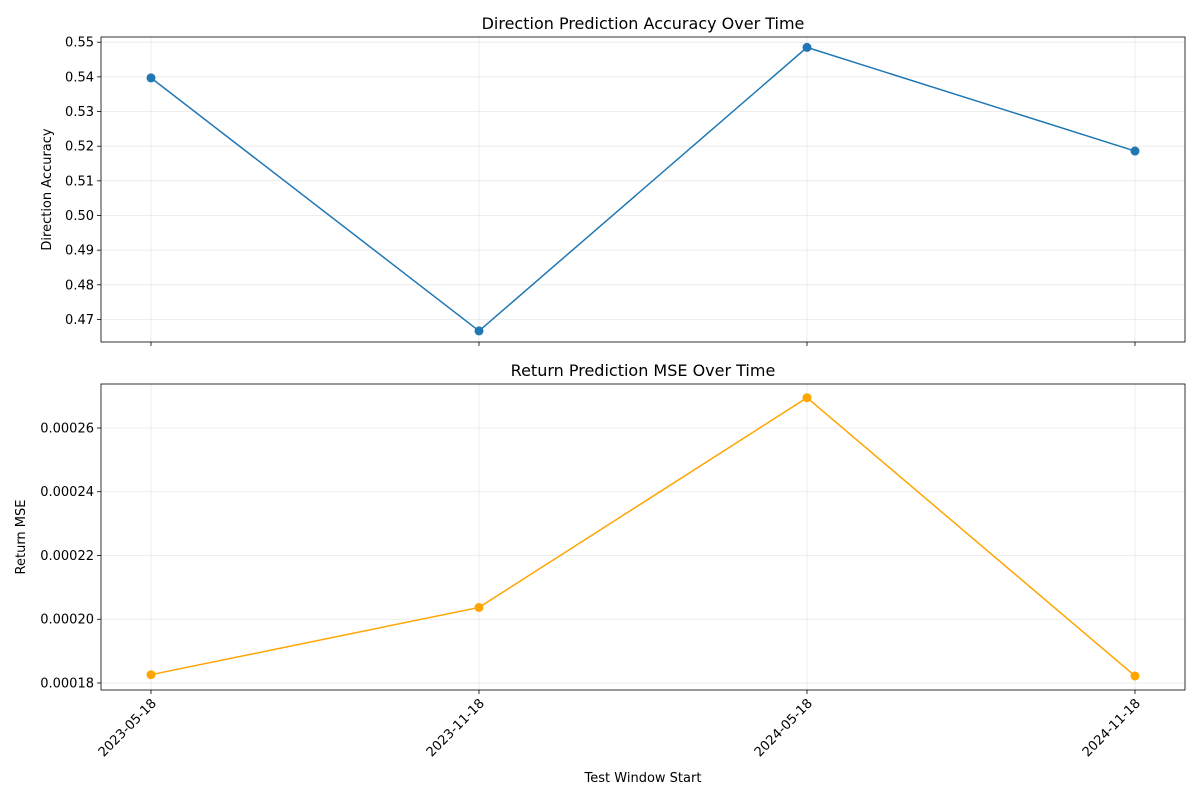 Image resolution: width=1200 pixels, height=800 pixels. I want to click on y-tick-label: 0.48, so click(79, 285).